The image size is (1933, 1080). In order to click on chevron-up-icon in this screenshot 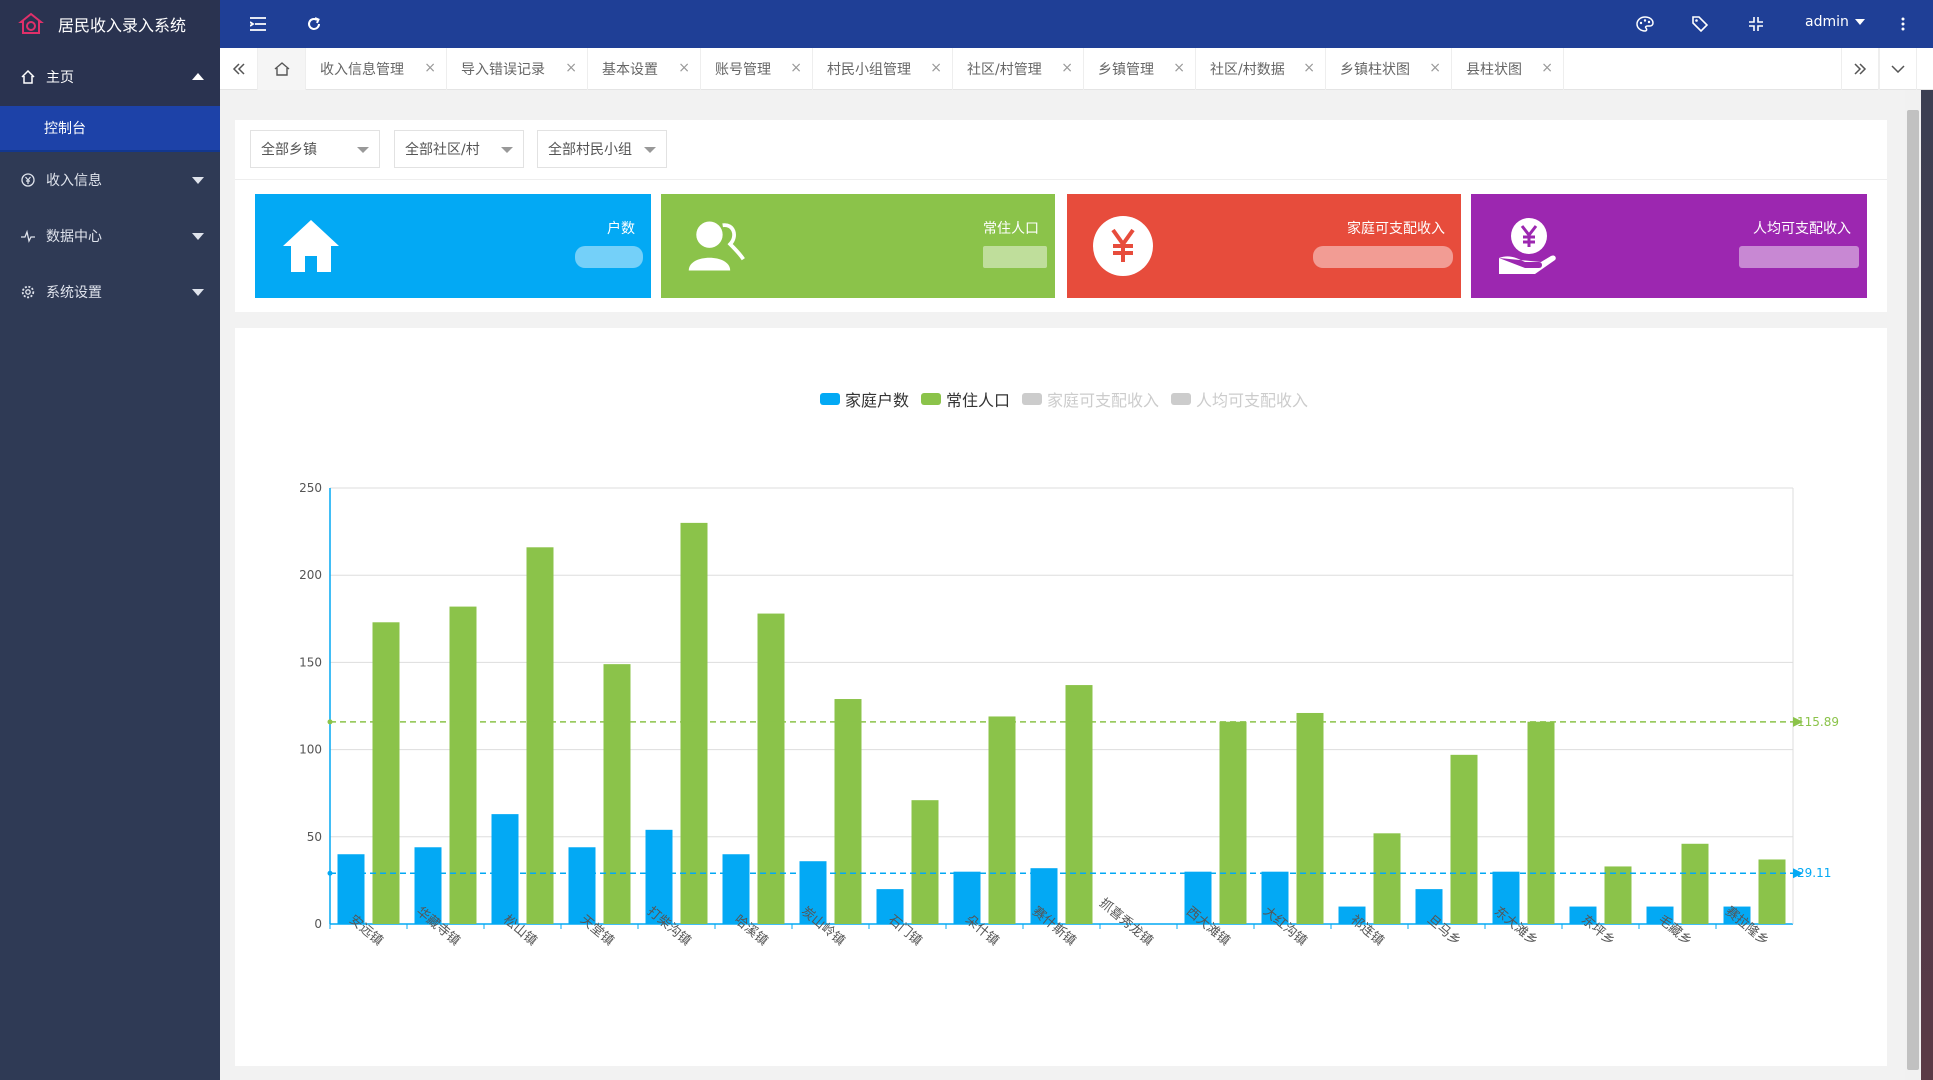, I will do `click(198, 76)`.